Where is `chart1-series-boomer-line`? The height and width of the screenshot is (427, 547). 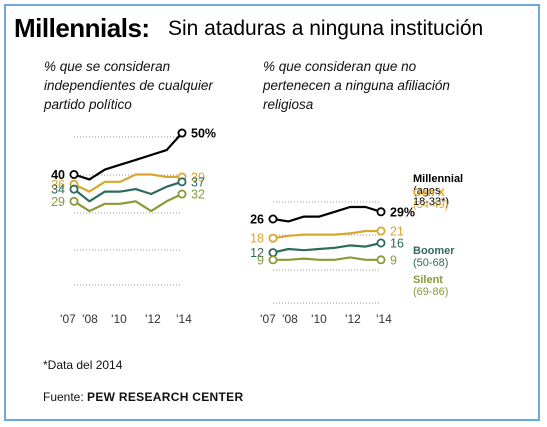 chart1-series-boomer-line is located at coordinates (128, 191).